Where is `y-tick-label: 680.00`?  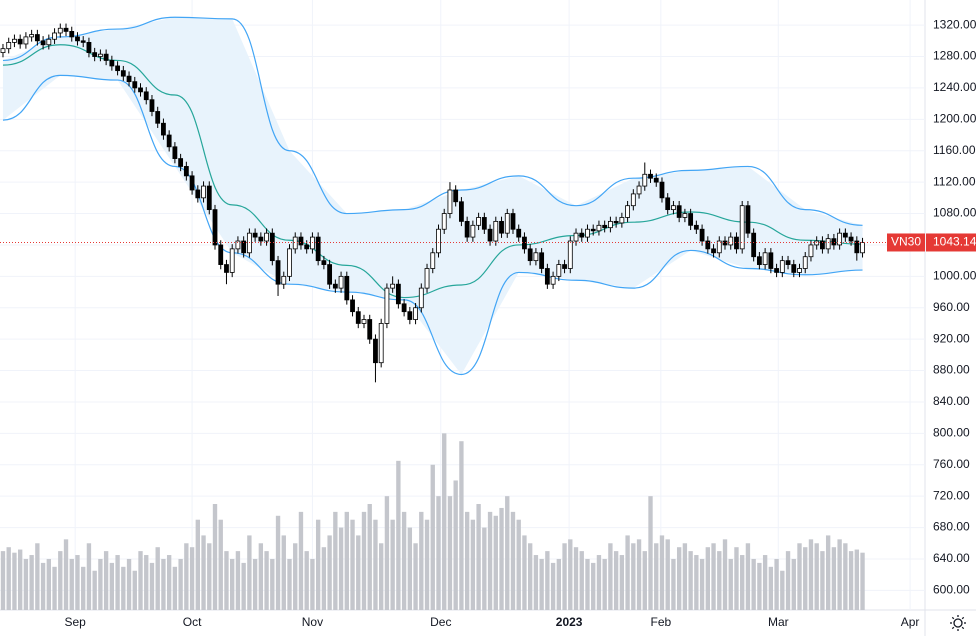
y-tick-label: 680.00 is located at coordinates (951, 527).